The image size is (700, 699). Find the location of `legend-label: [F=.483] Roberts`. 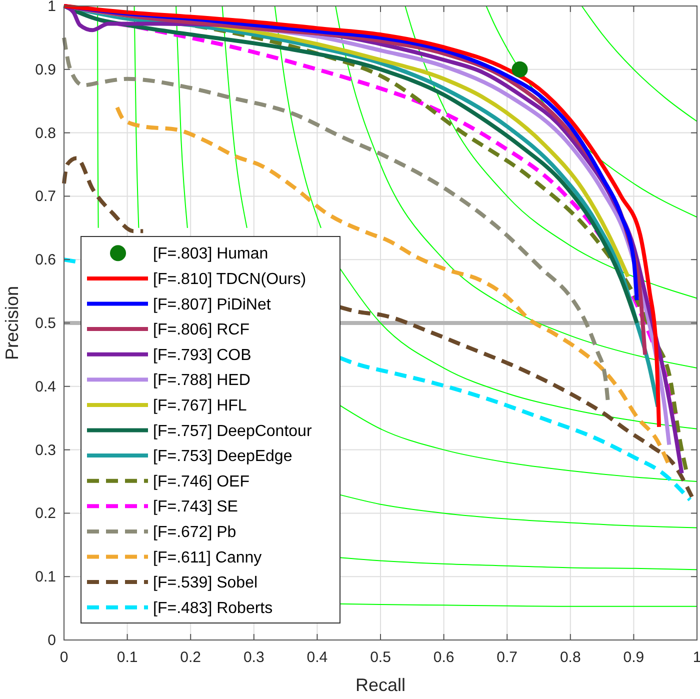

legend-label: [F=.483] Roberts is located at coordinates (213, 608).